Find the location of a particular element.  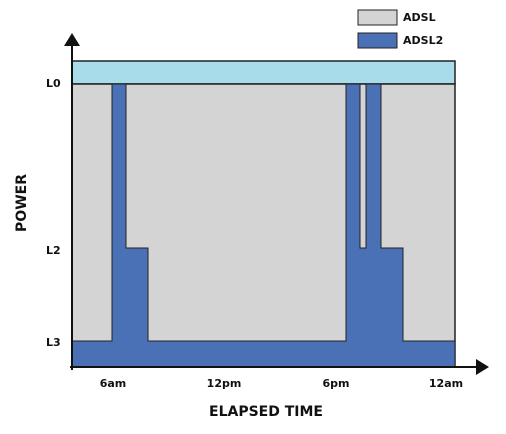

legend-label: ADSL2 is located at coordinates (423, 40).